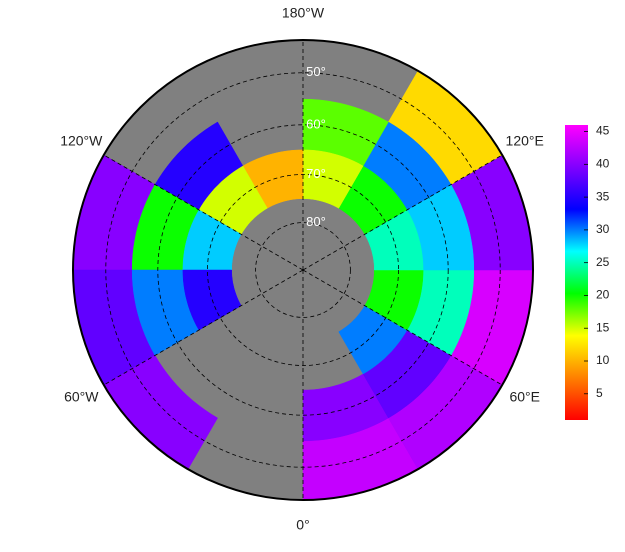 The image size is (625, 552). What do you see at coordinates (603, 131) in the screenshot?
I see `colorbar-tick-label: 45` at bounding box center [603, 131].